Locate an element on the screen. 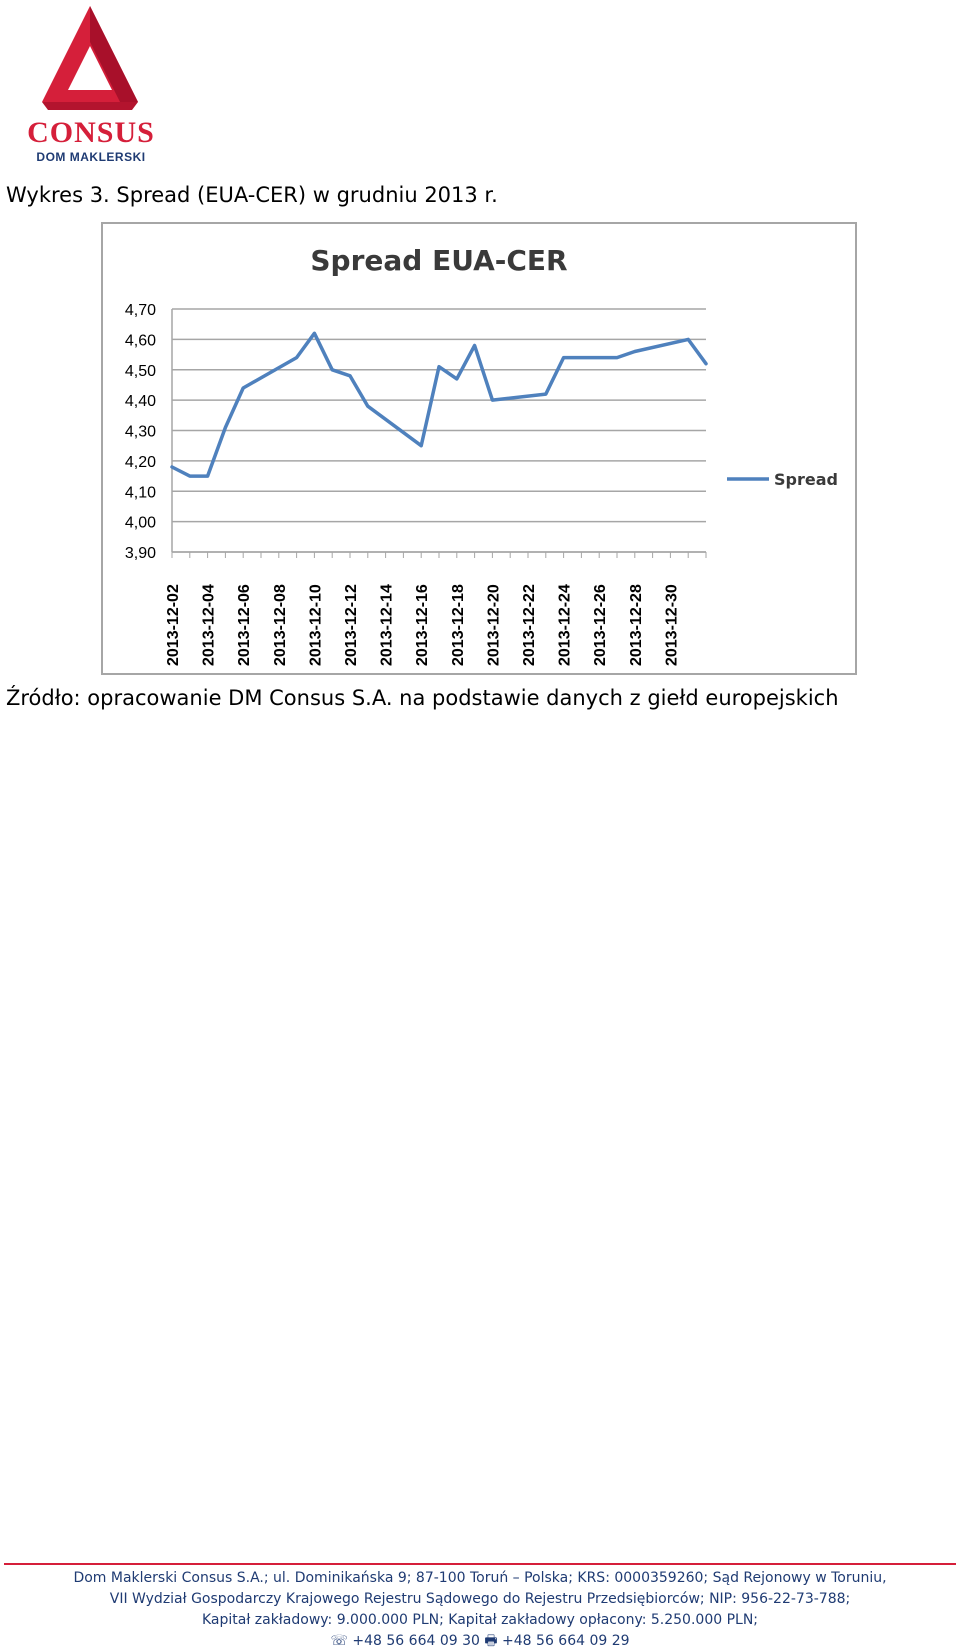  footer-contact: ☏ +48 56 664 09 30 🖶 +48 56 664 09 29 is located at coordinates (480, 1641).